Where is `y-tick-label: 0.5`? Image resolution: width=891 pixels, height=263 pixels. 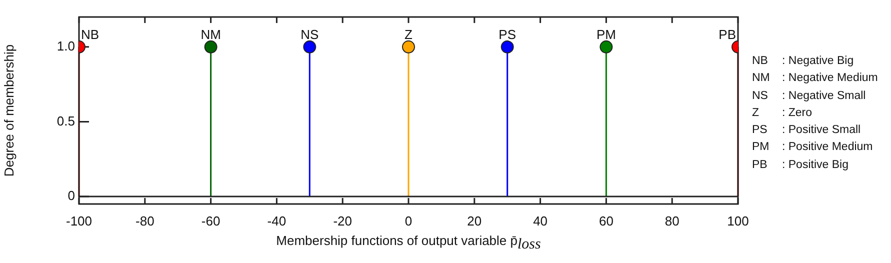
y-tick-label: 0.5 is located at coordinates (65, 120).